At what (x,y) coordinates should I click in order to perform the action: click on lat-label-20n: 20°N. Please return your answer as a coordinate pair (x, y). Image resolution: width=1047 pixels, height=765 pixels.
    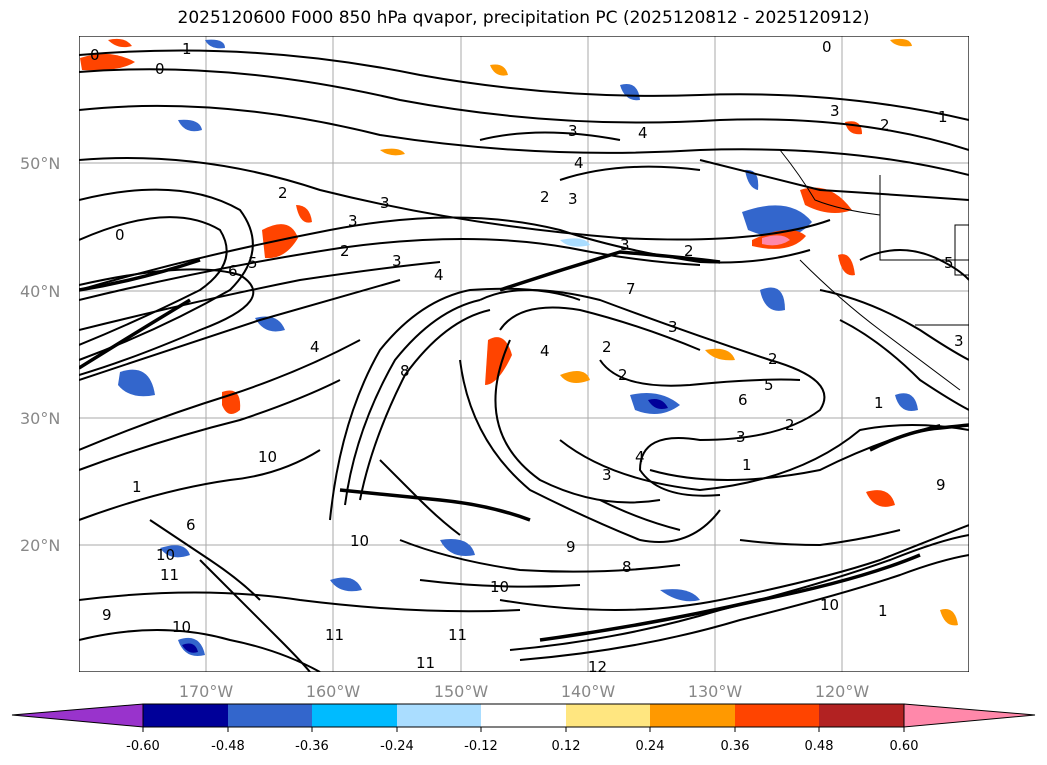
    Looking at the image, I should click on (40, 545).